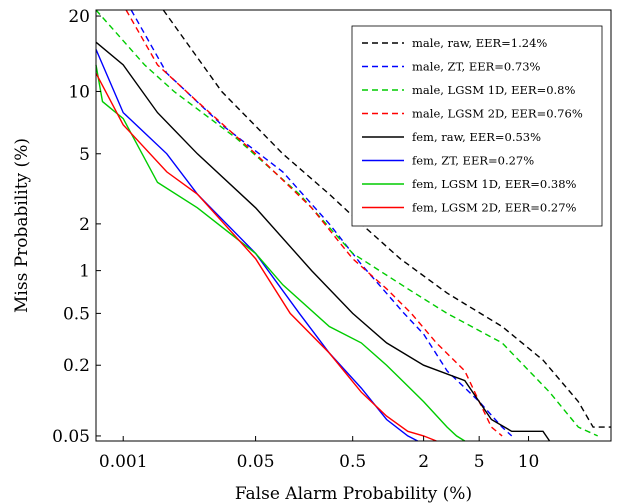 This screenshot has width=621, height=504. What do you see at coordinates (493, 90) in the screenshot?
I see `legend-label-3: male, LGSM 1D, EER=0.8%` at bounding box center [493, 90].